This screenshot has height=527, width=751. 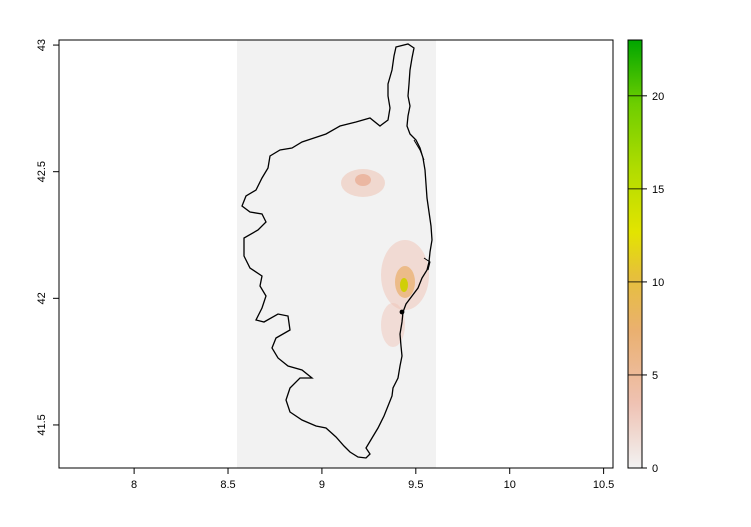 I want to click on density-central-core, so click(x=404, y=285).